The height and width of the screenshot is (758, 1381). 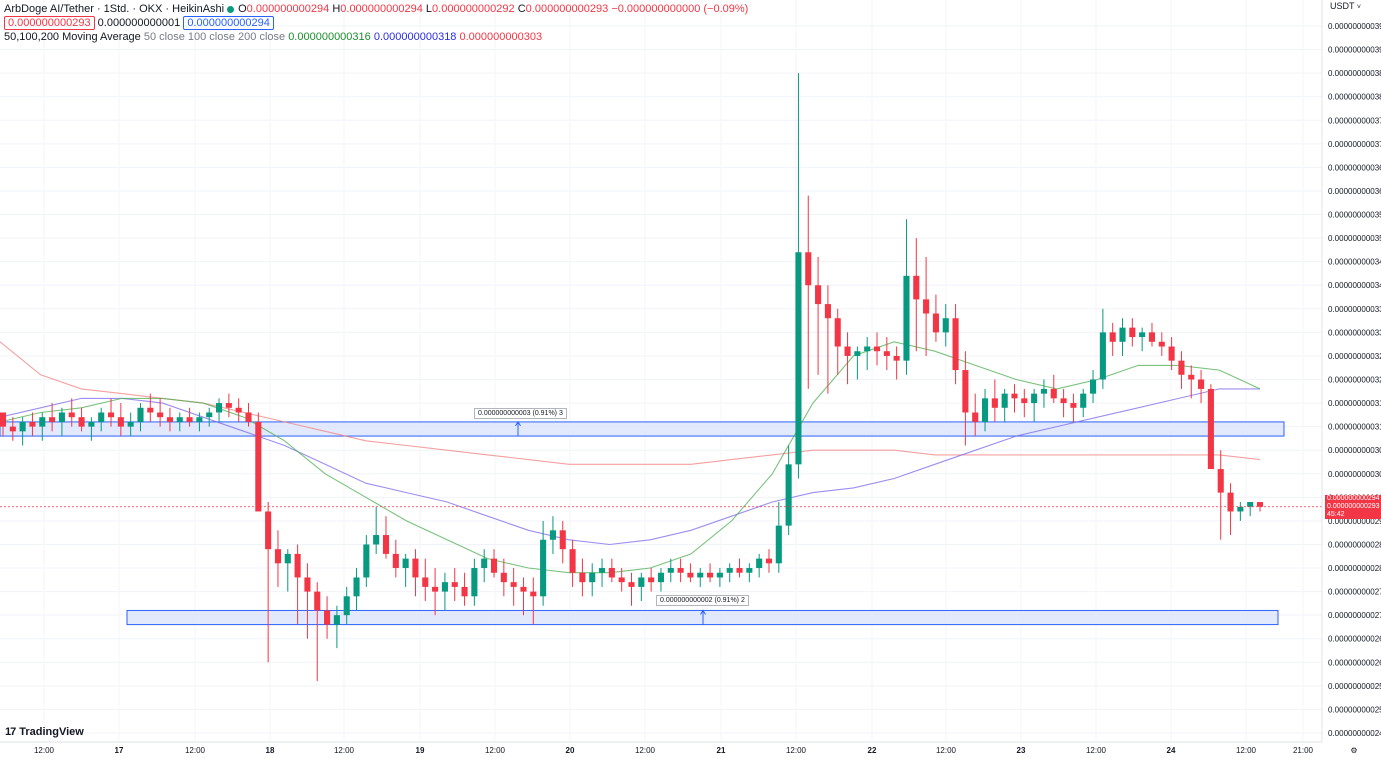 What do you see at coordinates (1354, 215) in the screenshot?
I see `price-tick-label: 0.000000000355` at bounding box center [1354, 215].